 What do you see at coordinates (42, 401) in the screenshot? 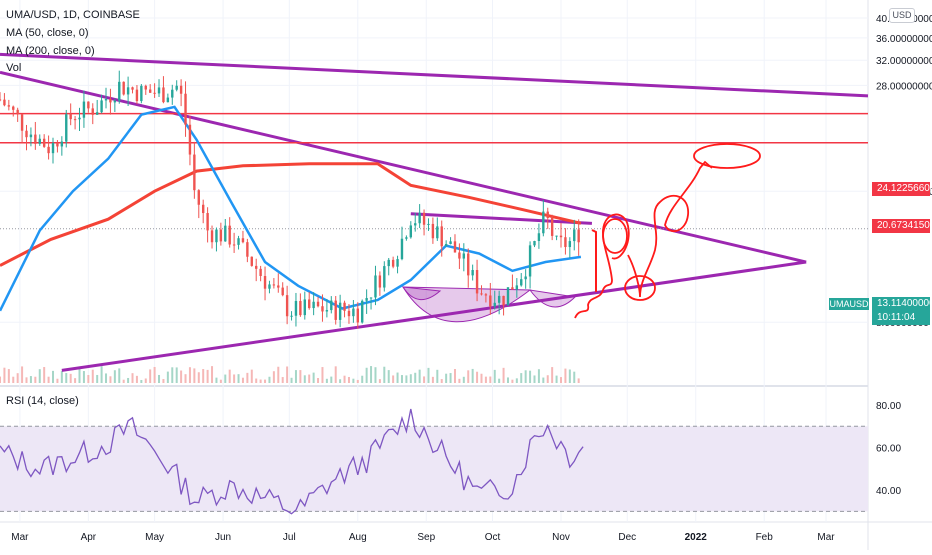
I see `rsi-legend: RSI (14, close)` at bounding box center [42, 401].